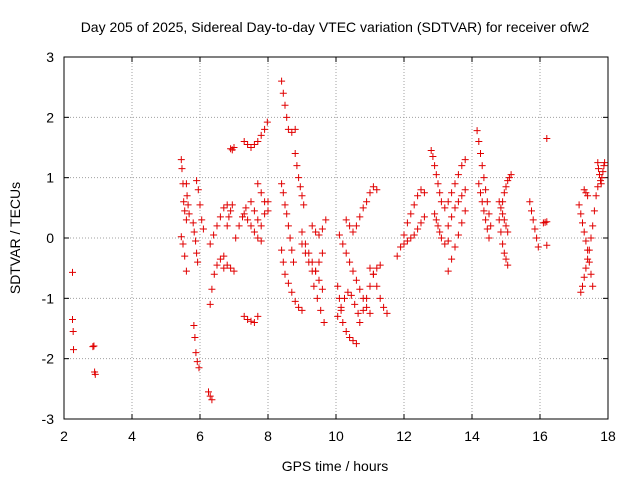 Image resolution: width=640 pixels, height=480 pixels. What do you see at coordinates (268, 436) in the screenshot?
I see `x-tick-label: 8` at bounding box center [268, 436].